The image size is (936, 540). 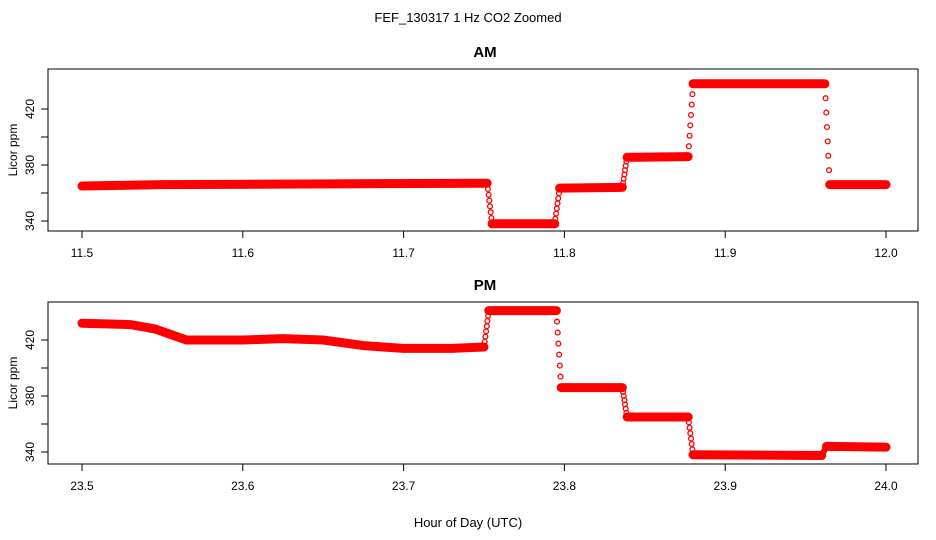 I want to click on am-x-tick-label: 11.8, so click(x=564, y=253).